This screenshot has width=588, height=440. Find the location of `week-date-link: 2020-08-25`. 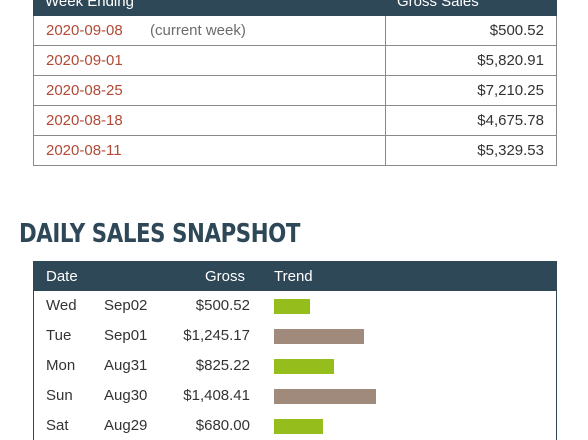

week-date-link: 2020-08-25 is located at coordinates (84, 90).